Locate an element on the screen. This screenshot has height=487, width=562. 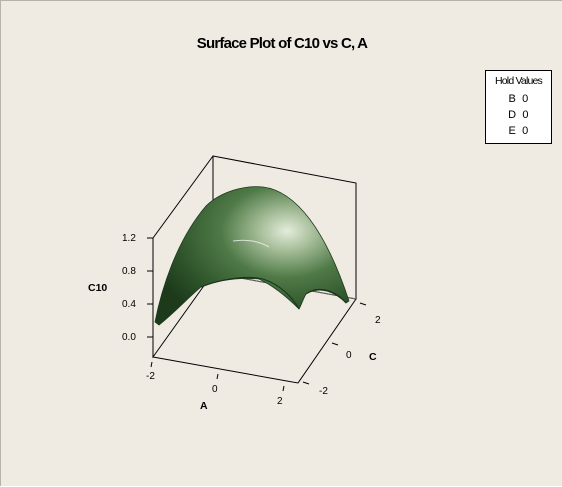
z-tick-1.2: 1.2 is located at coordinates (129, 238).